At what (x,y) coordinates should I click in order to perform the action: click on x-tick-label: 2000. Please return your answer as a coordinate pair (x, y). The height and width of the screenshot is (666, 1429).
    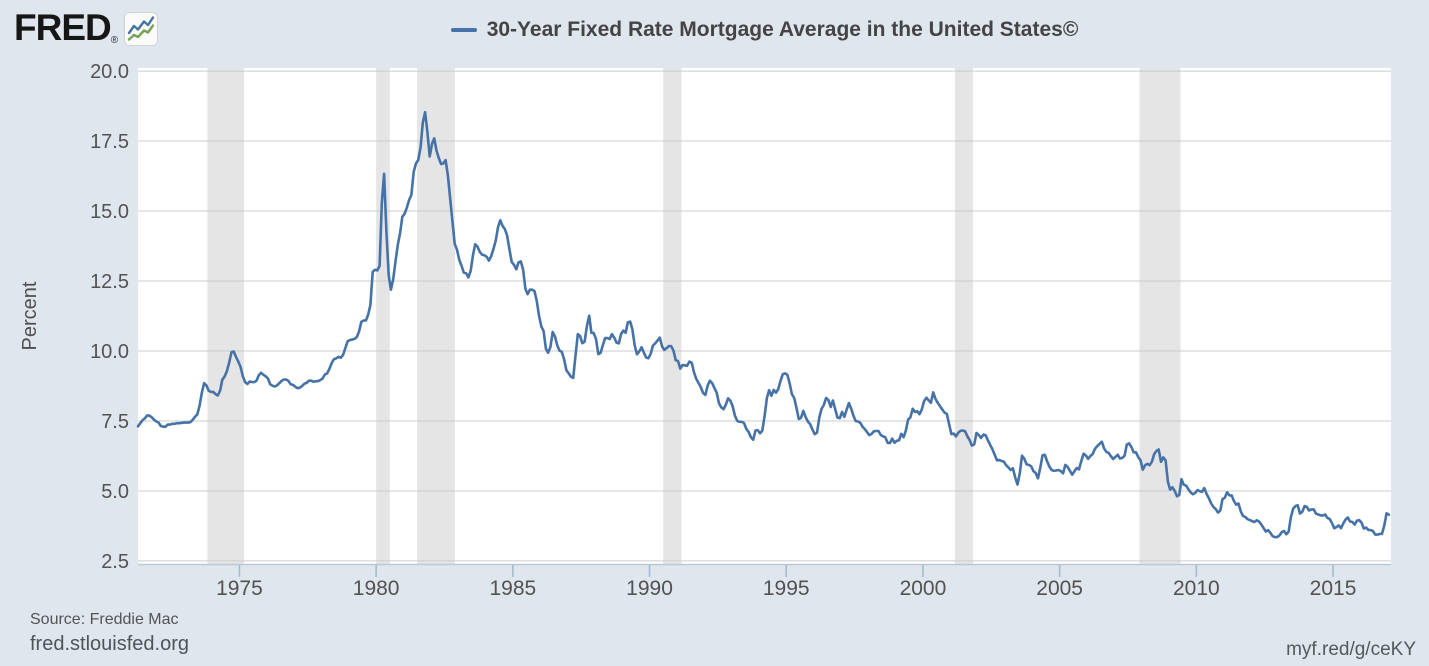
    Looking at the image, I should click on (923, 588).